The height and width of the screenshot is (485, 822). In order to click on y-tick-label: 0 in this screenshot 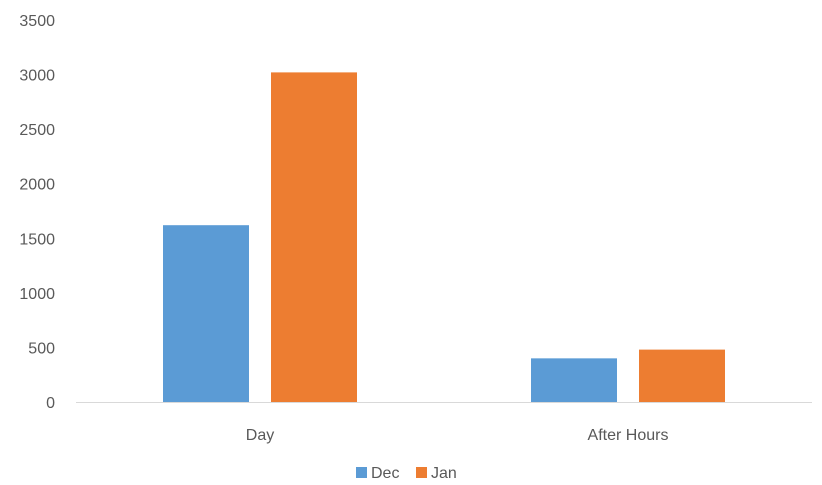, I will do `click(50, 403)`.